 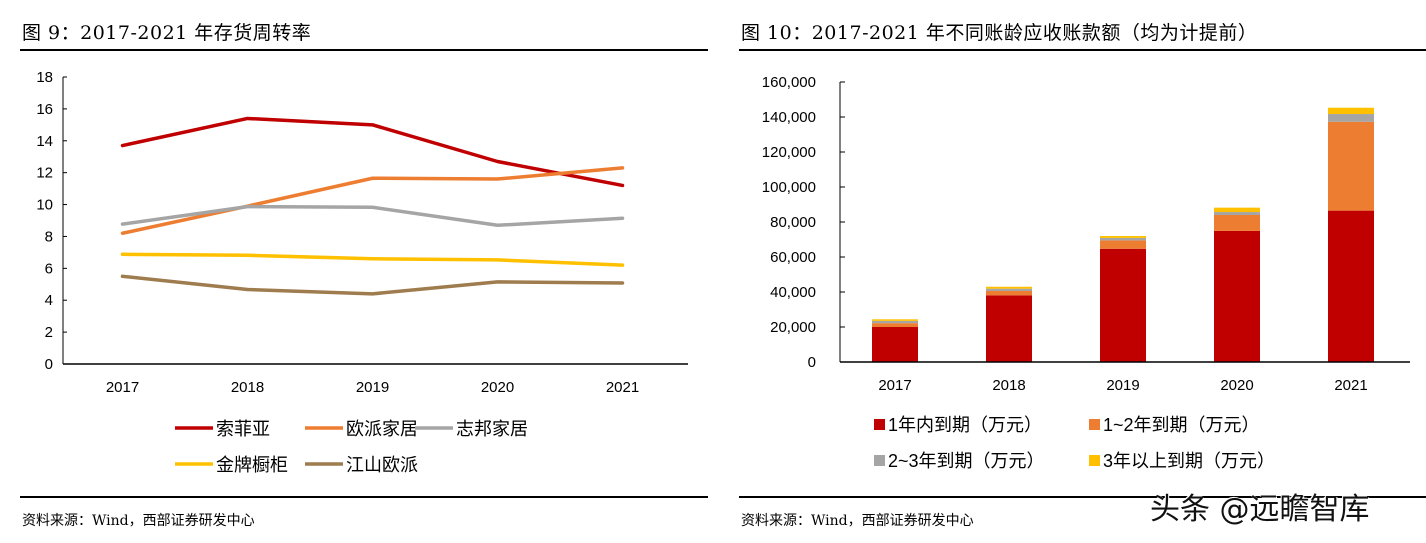 What do you see at coordinates (364, 50) in the screenshot?
I see `chart1-title-rule` at bounding box center [364, 50].